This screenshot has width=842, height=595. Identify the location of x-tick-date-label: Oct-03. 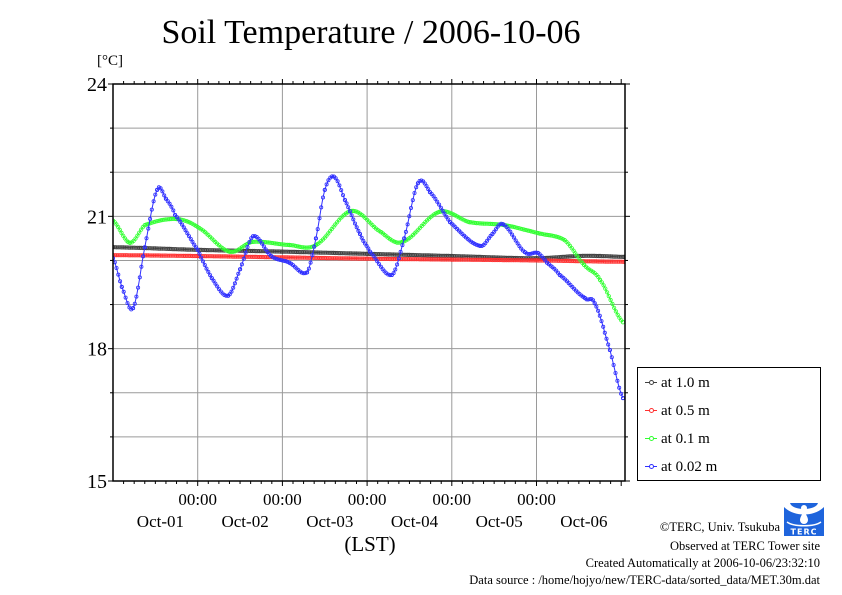
(329, 521).